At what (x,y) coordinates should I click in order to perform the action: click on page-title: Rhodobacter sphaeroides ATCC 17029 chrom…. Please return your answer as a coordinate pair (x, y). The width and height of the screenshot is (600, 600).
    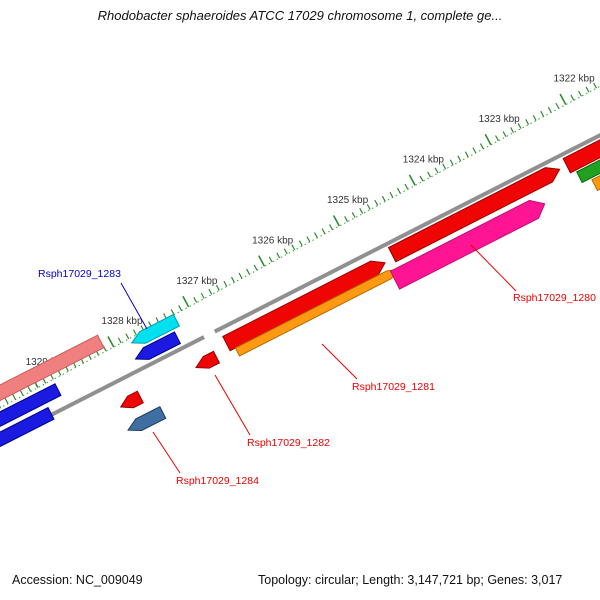
    Looking at the image, I should click on (300, 15).